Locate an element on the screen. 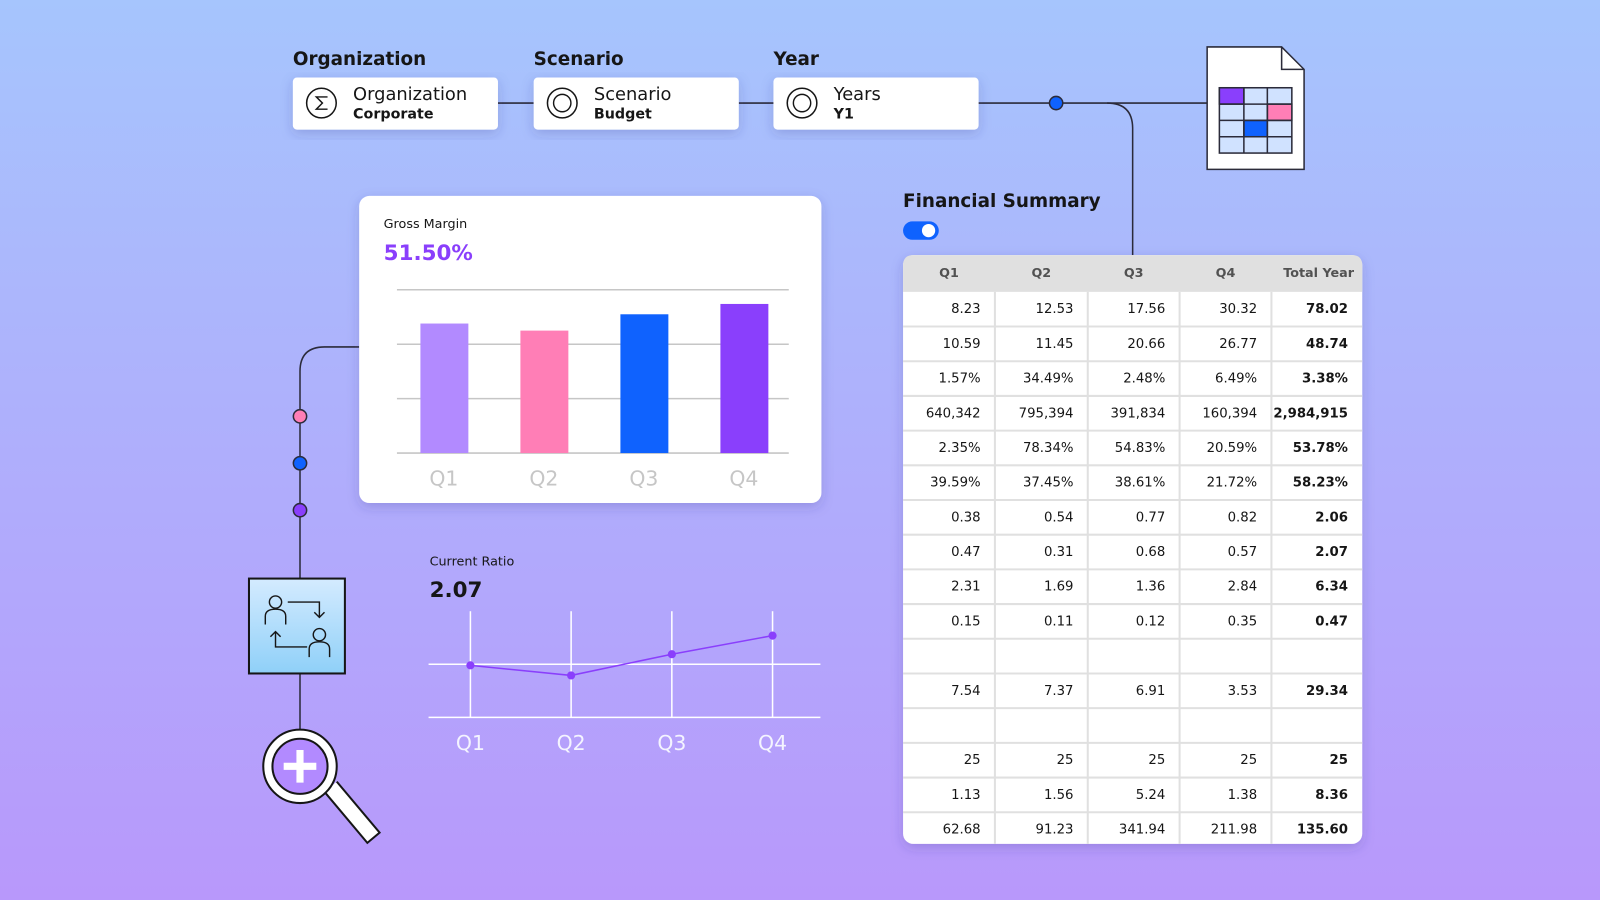  chart-value: 51.50% is located at coordinates (428, 253).